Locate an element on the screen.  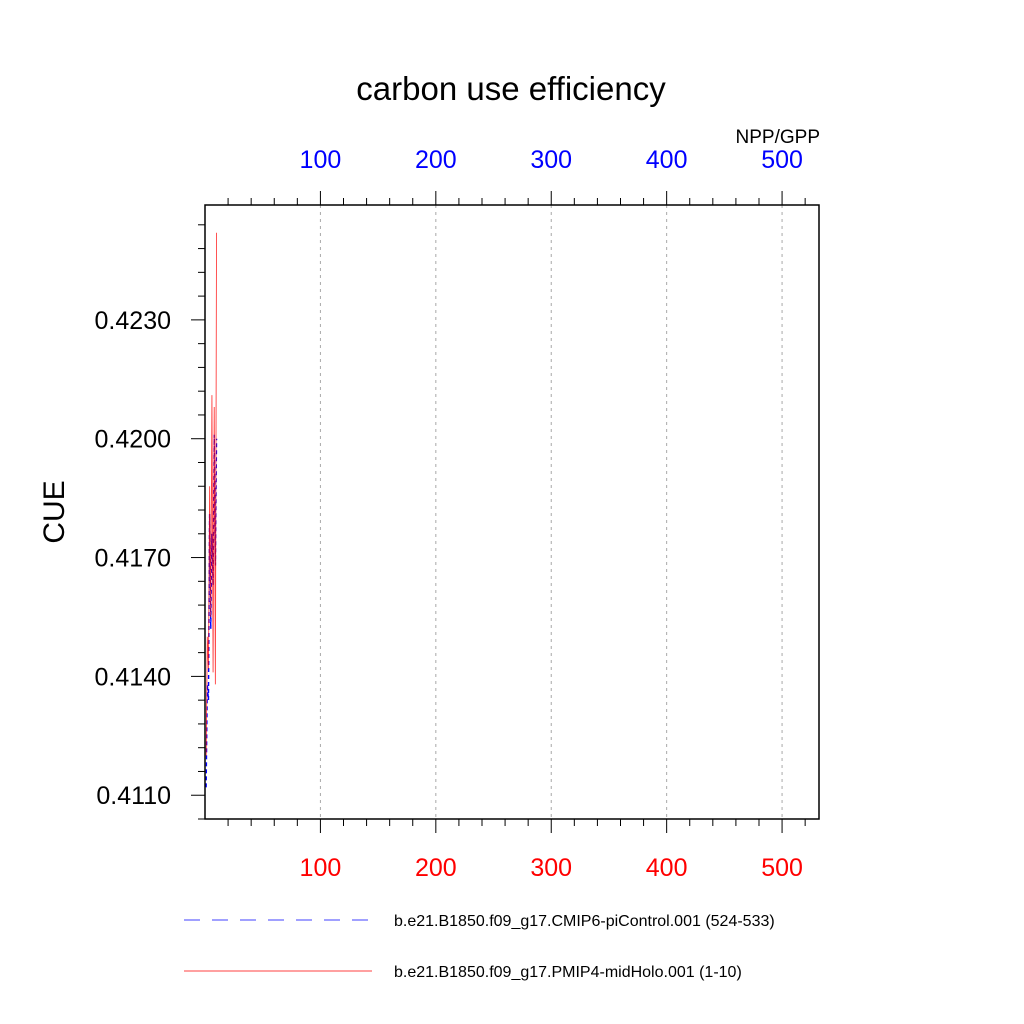
top-x-tick-label: 500 is located at coordinates (782, 160).